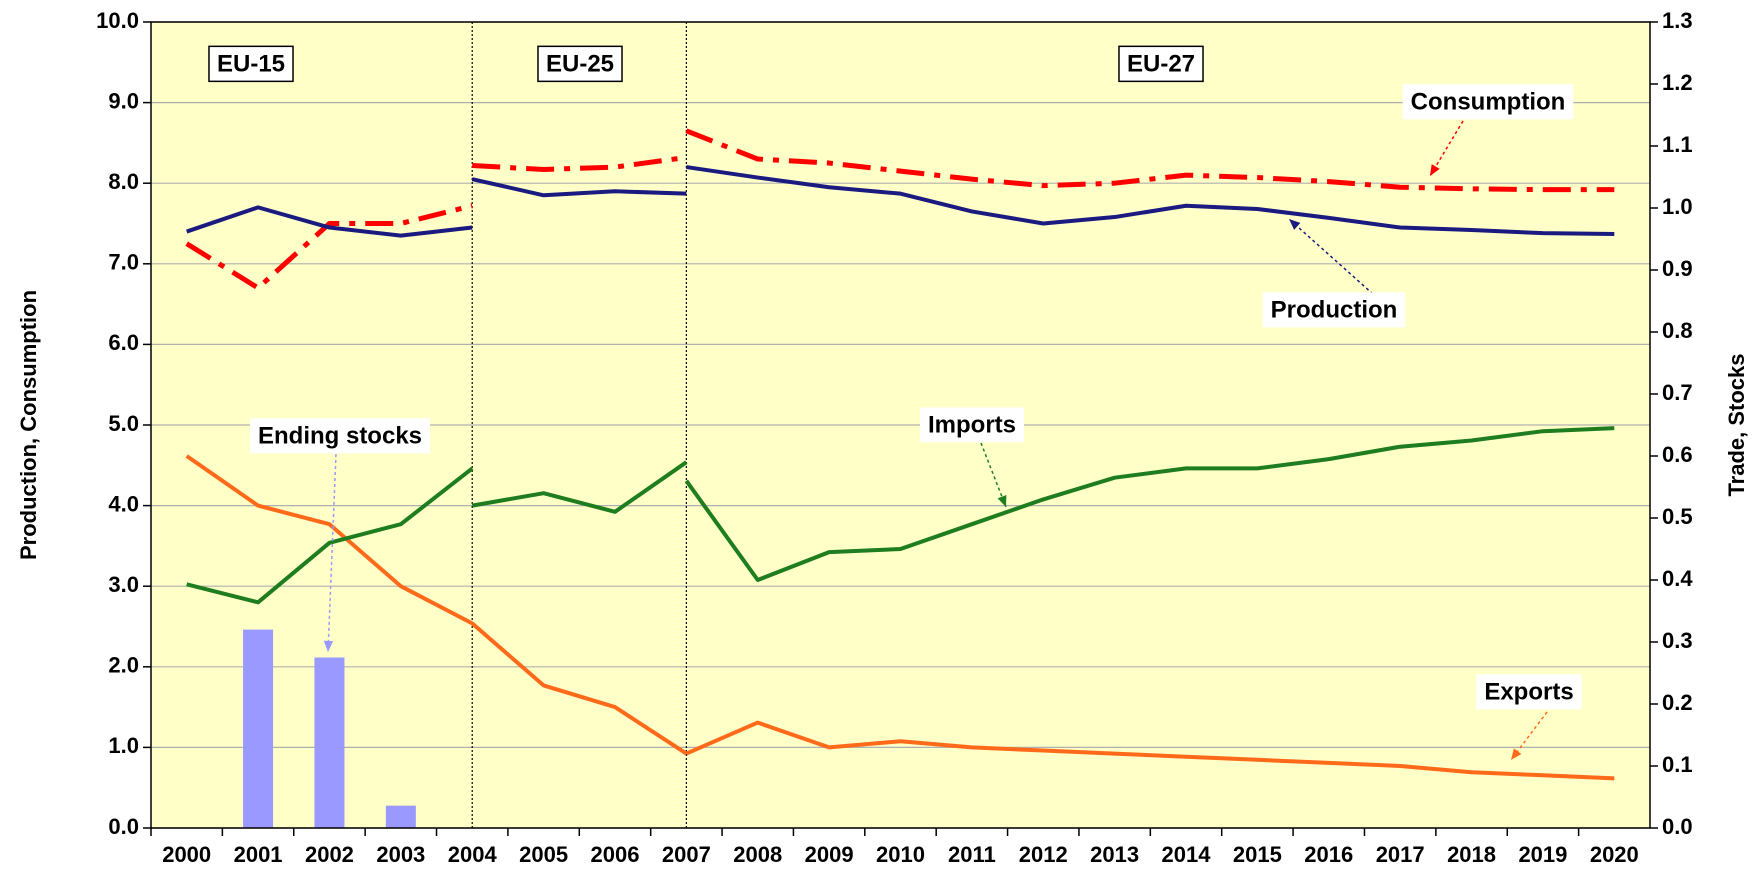 Image resolution: width=1758 pixels, height=872 pixels. What do you see at coordinates (1677, 144) in the screenshot?
I see `y2-tick-label: 1.1` at bounding box center [1677, 144].